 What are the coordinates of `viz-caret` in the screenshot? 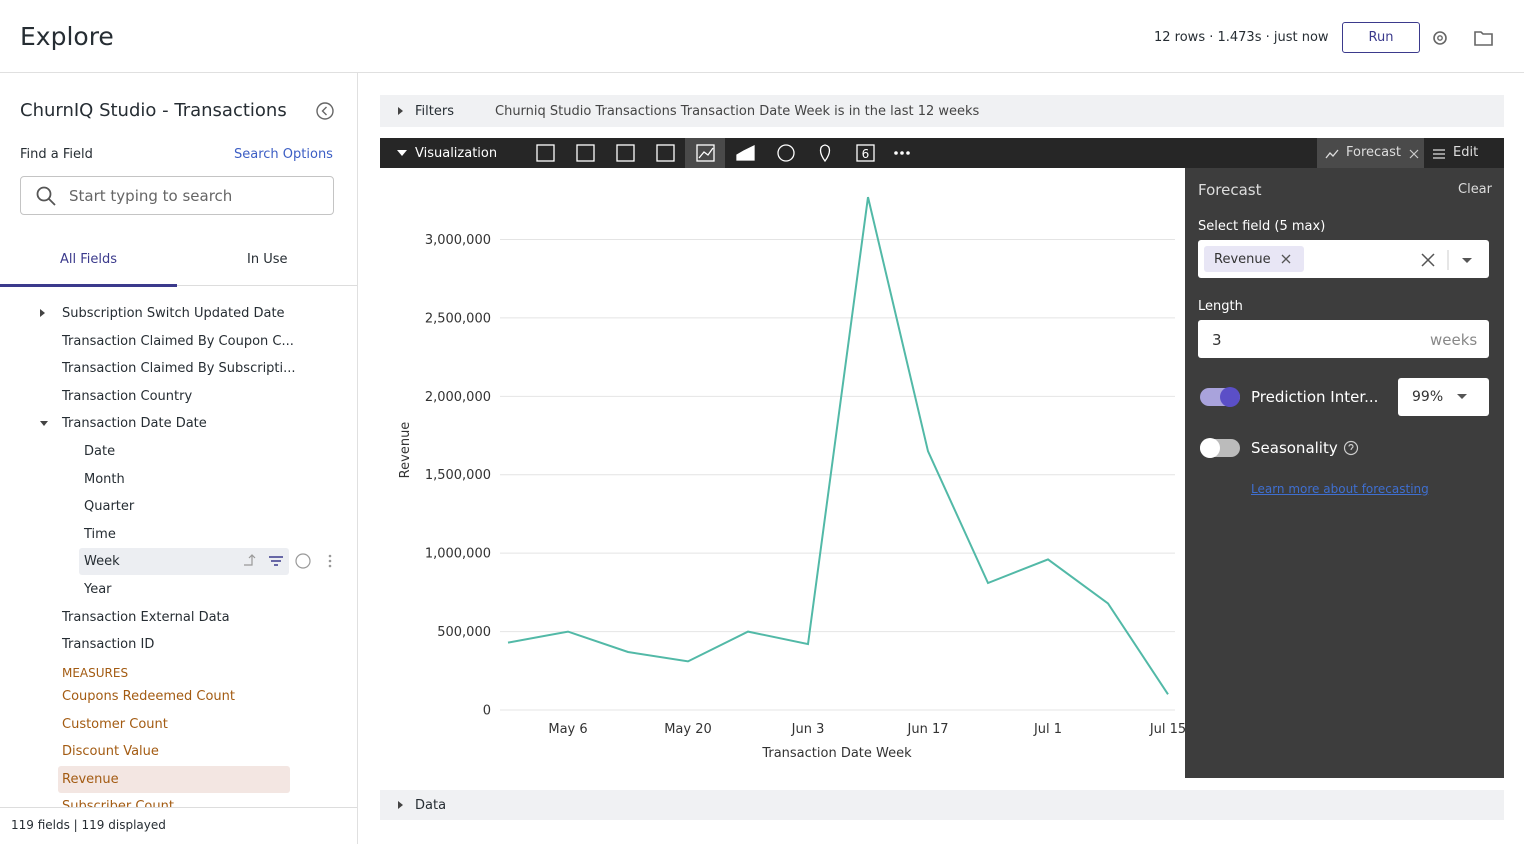 It's located at (402, 153).